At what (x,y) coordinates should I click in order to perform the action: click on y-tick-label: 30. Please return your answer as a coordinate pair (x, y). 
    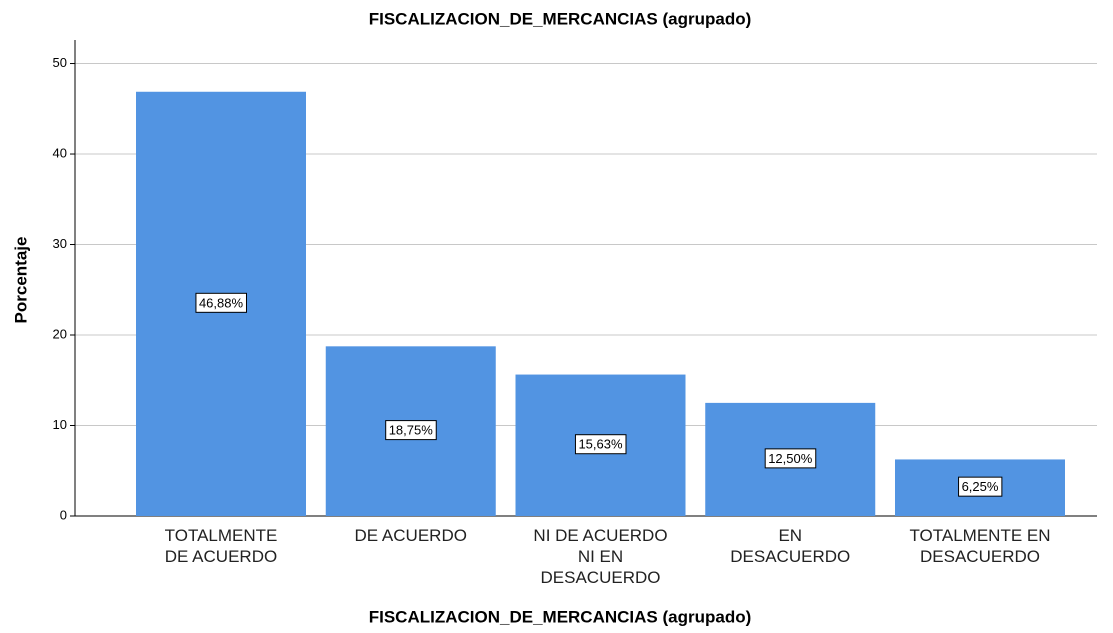
    Looking at the image, I should click on (60, 243).